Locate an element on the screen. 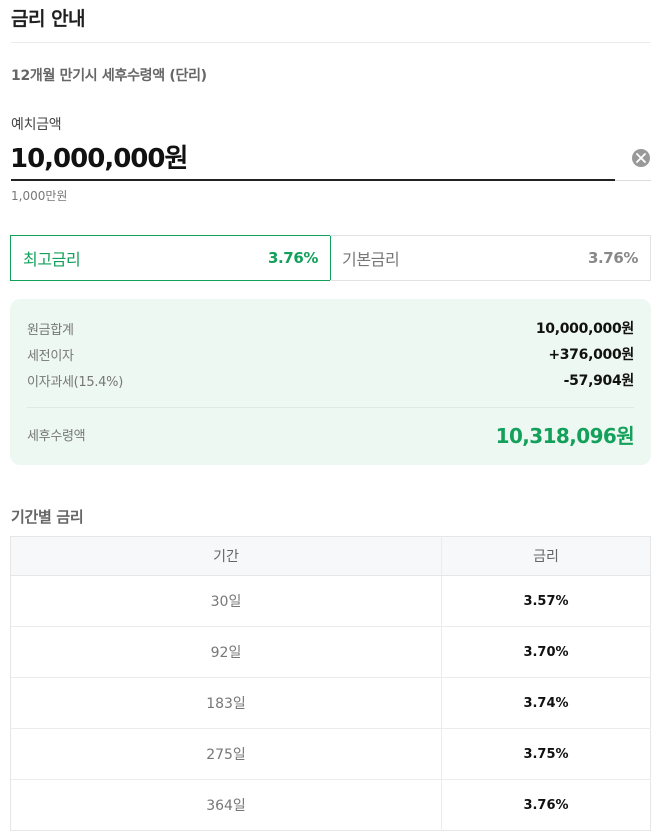 The image size is (669, 831). summary-value: -57,904원 is located at coordinates (599, 381).